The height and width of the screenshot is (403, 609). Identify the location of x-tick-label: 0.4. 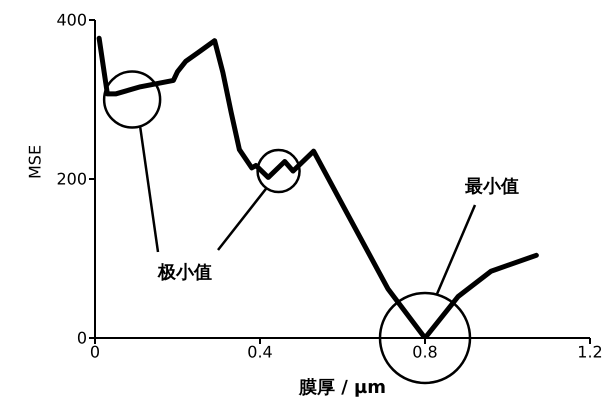
(260, 352).